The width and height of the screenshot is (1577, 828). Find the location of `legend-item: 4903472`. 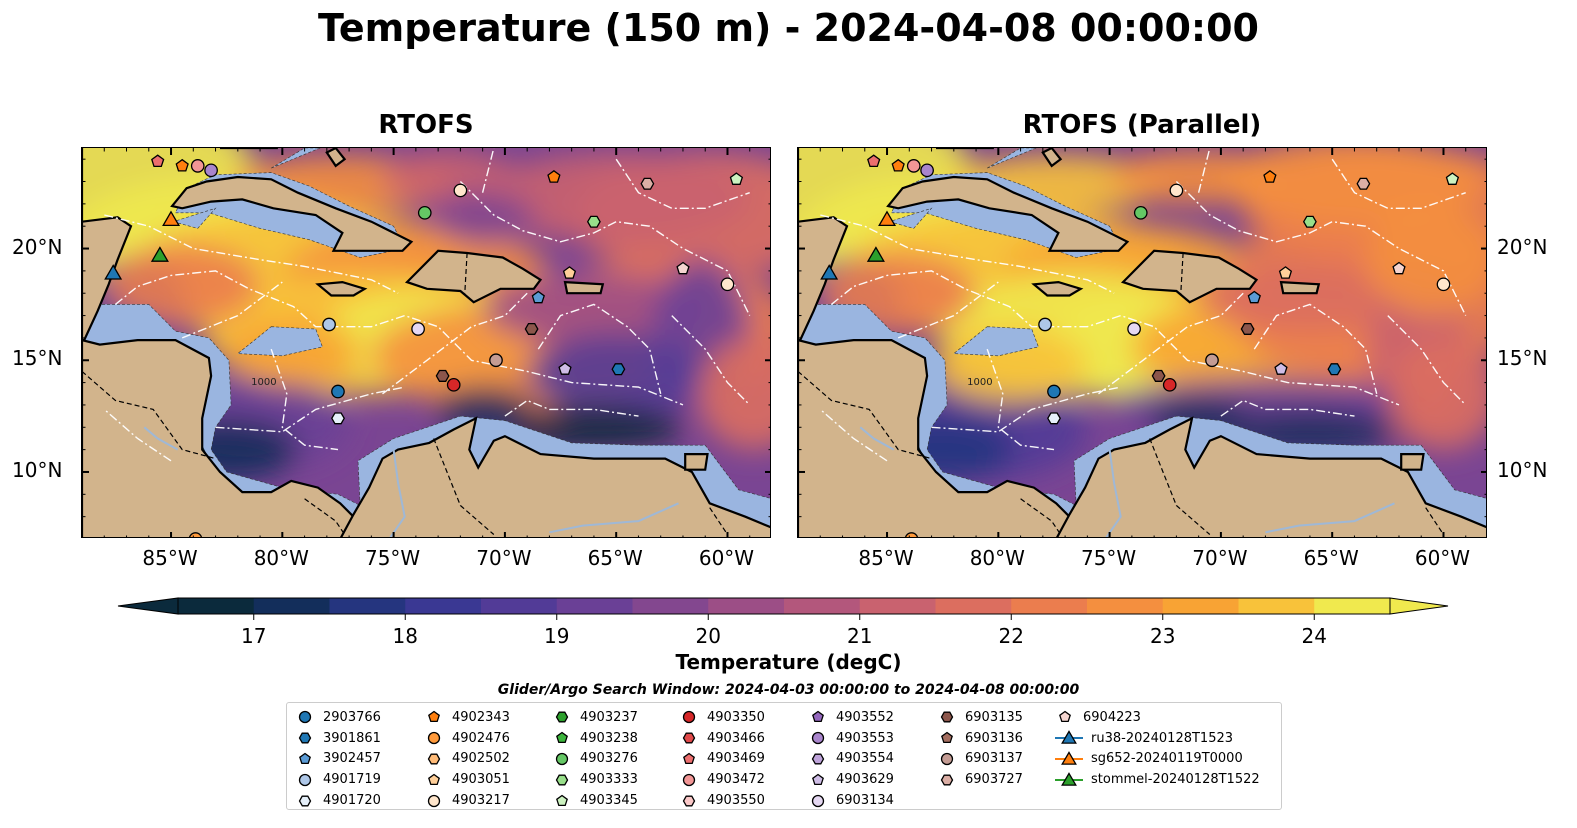

legend-item: 4903472 is located at coordinates (722, 779).